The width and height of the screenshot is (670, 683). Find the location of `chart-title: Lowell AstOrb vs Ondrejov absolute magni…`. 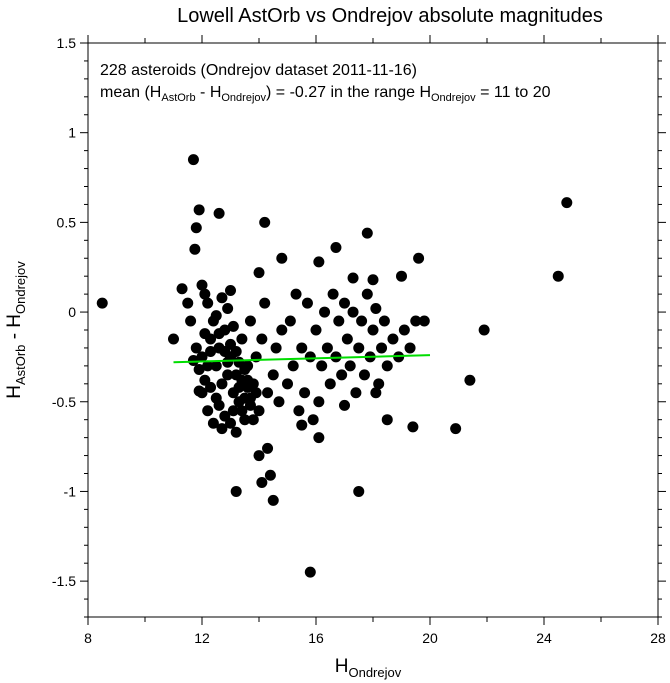

chart-title: Lowell AstOrb vs Ondrejov absolute magni… is located at coordinates (390, 16).